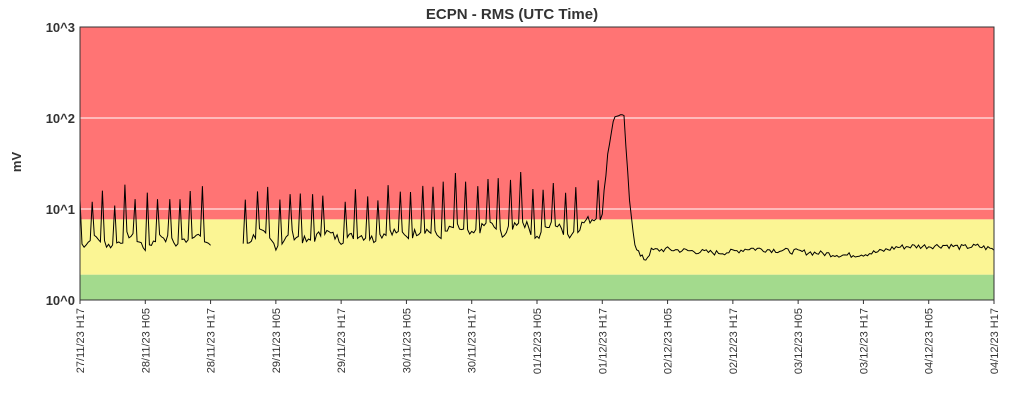  I want to click on y-axis-ticks: 10^0 10^1 10^2 10^3, so click(60, 164).